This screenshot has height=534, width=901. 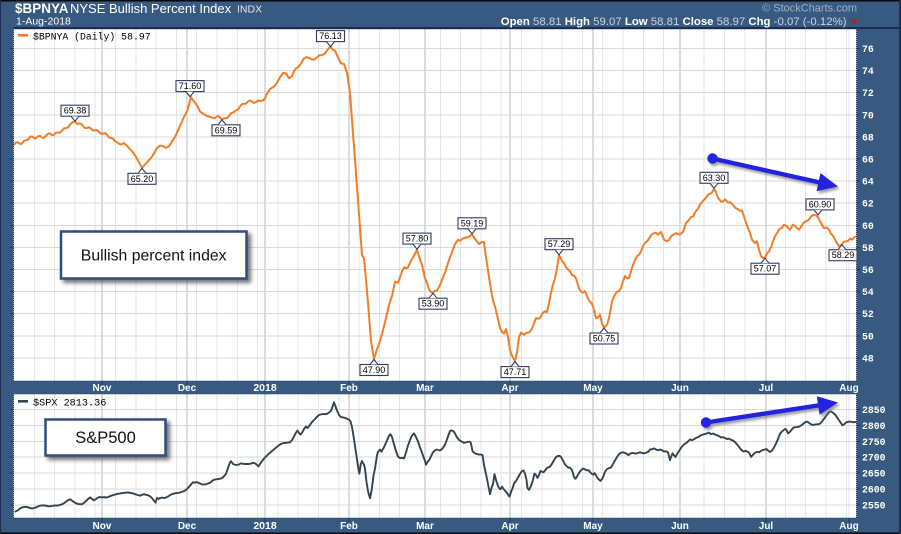 What do you see at coordinates (868, 226) in the screenshot?
I see `svg-text: 60` at bounding box center [868, 226].